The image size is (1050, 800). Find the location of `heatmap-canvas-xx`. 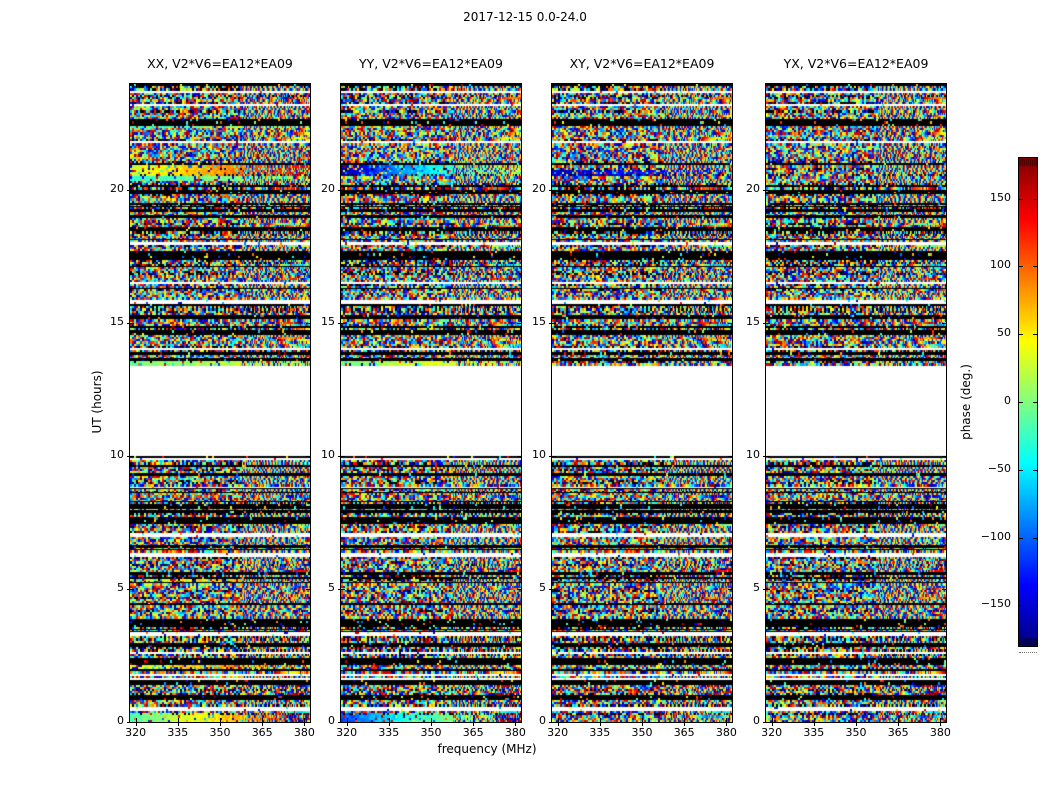

heatmap-canvas-xx is located at coordinates (220, 403).